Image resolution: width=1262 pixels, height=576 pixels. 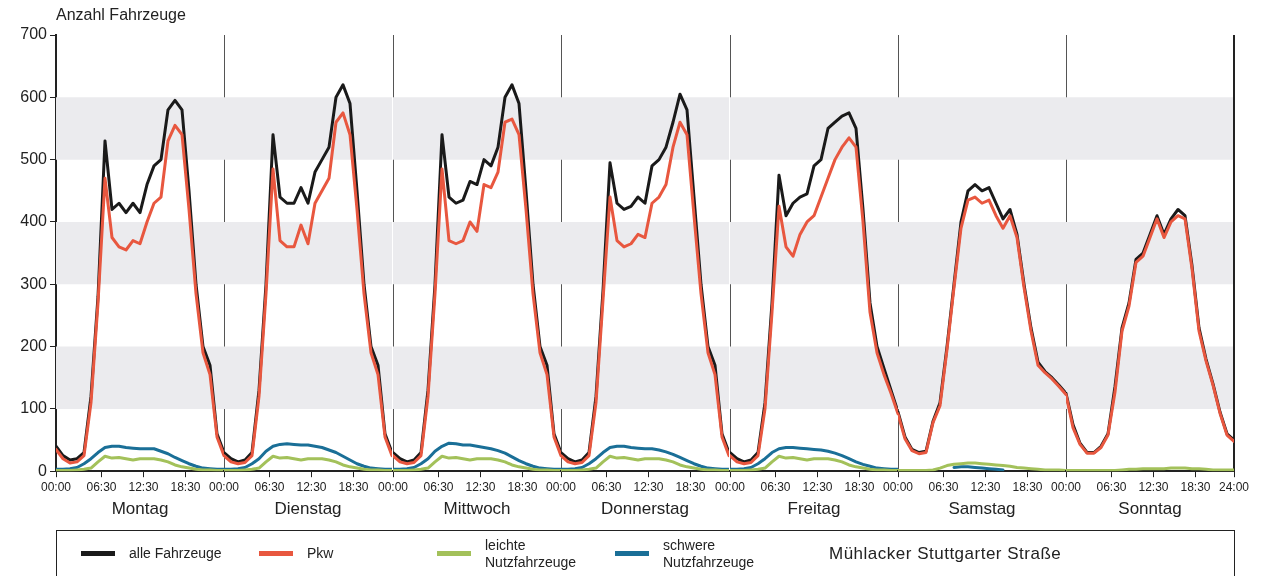 What do you see at coordinates (121, 15) in the screenshot?
I see `y-axis-title: Anzahl Fahrzeuge` at bounding box center [121, 15].